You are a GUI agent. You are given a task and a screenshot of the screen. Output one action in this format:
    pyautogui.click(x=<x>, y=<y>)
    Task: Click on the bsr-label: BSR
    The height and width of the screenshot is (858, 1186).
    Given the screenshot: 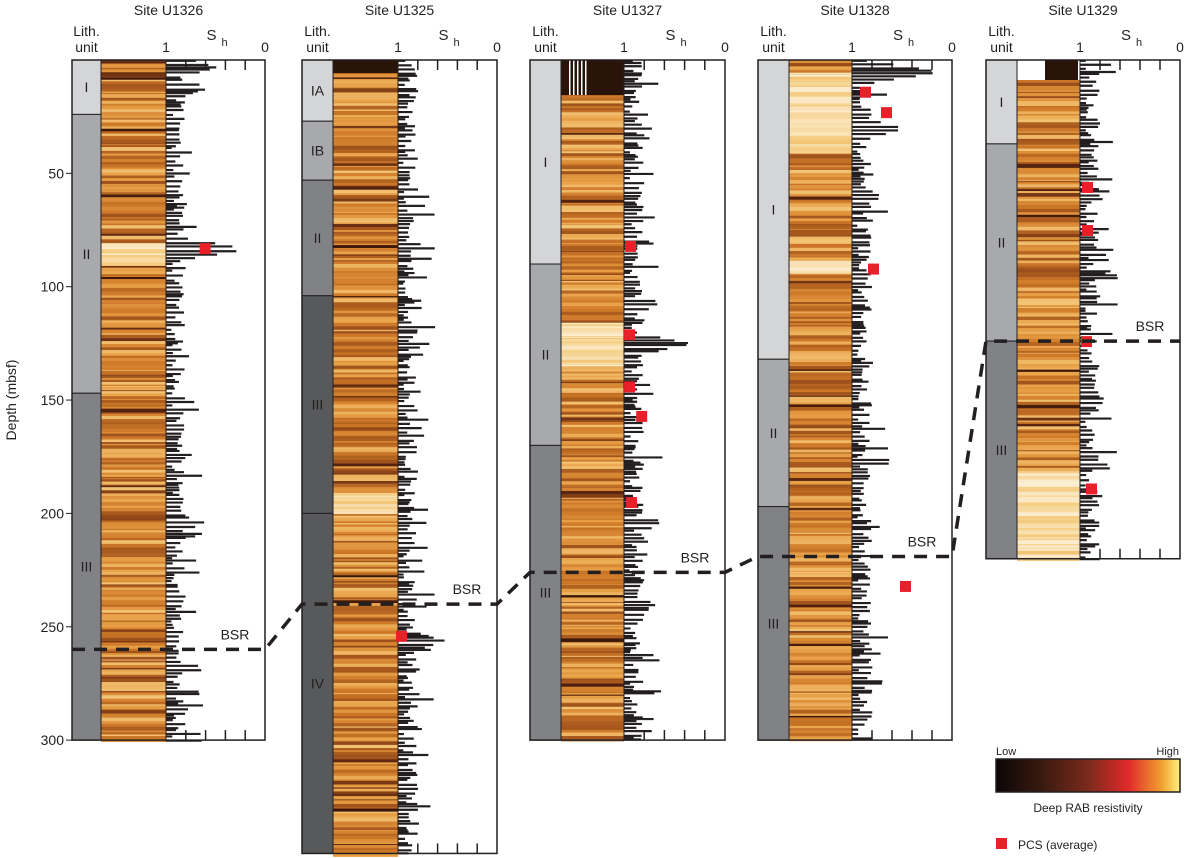 What is the action you would take?
    pyautogui.click(x=467, y=589)
    